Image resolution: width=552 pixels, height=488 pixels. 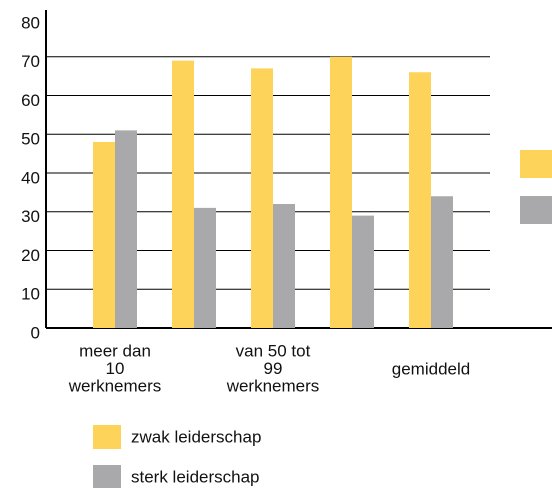 What do you see at coordinates (30, 177) in the screenshot?
I see `y-tick-label: 40` at bounding box center [30, 177].